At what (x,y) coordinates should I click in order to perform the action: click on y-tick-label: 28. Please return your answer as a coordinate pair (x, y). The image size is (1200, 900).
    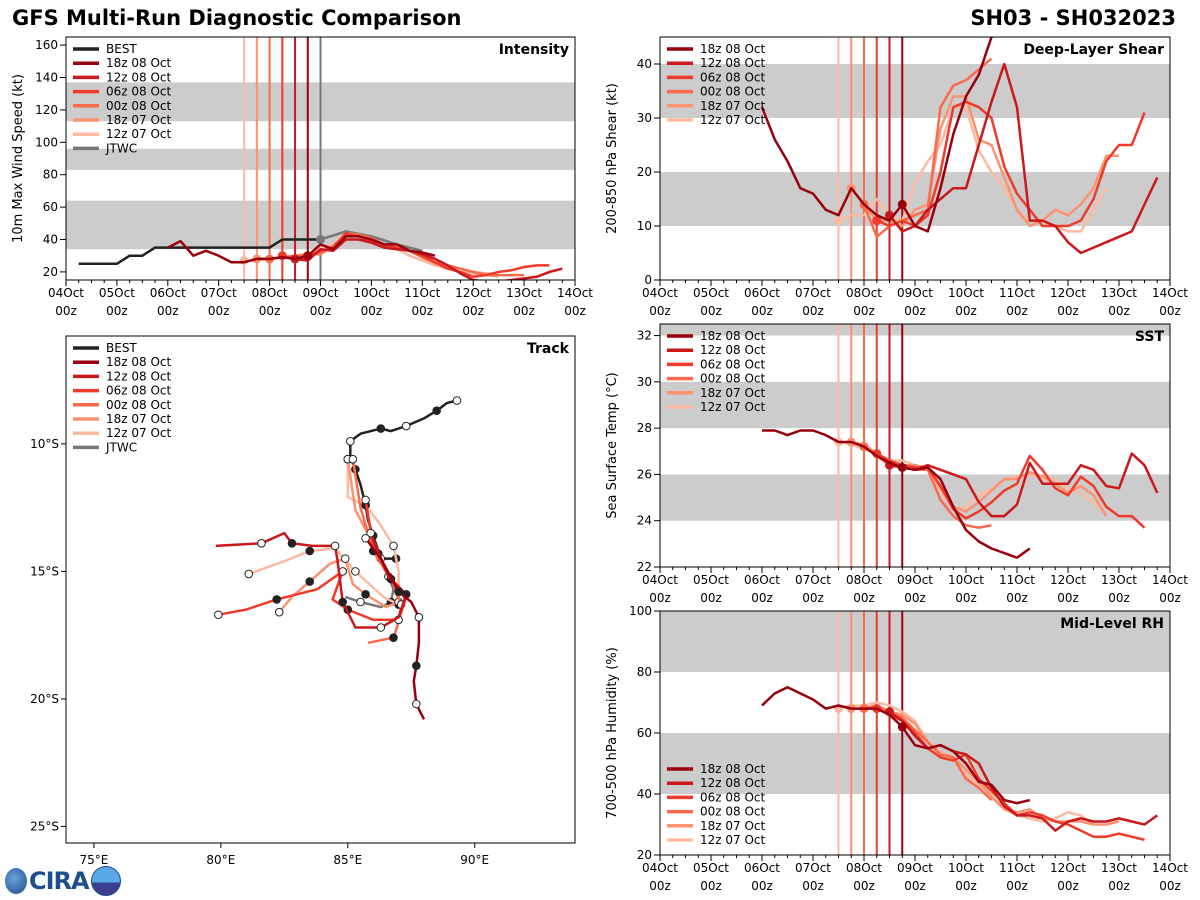
    Looking at the image, I should click on (644, 428).